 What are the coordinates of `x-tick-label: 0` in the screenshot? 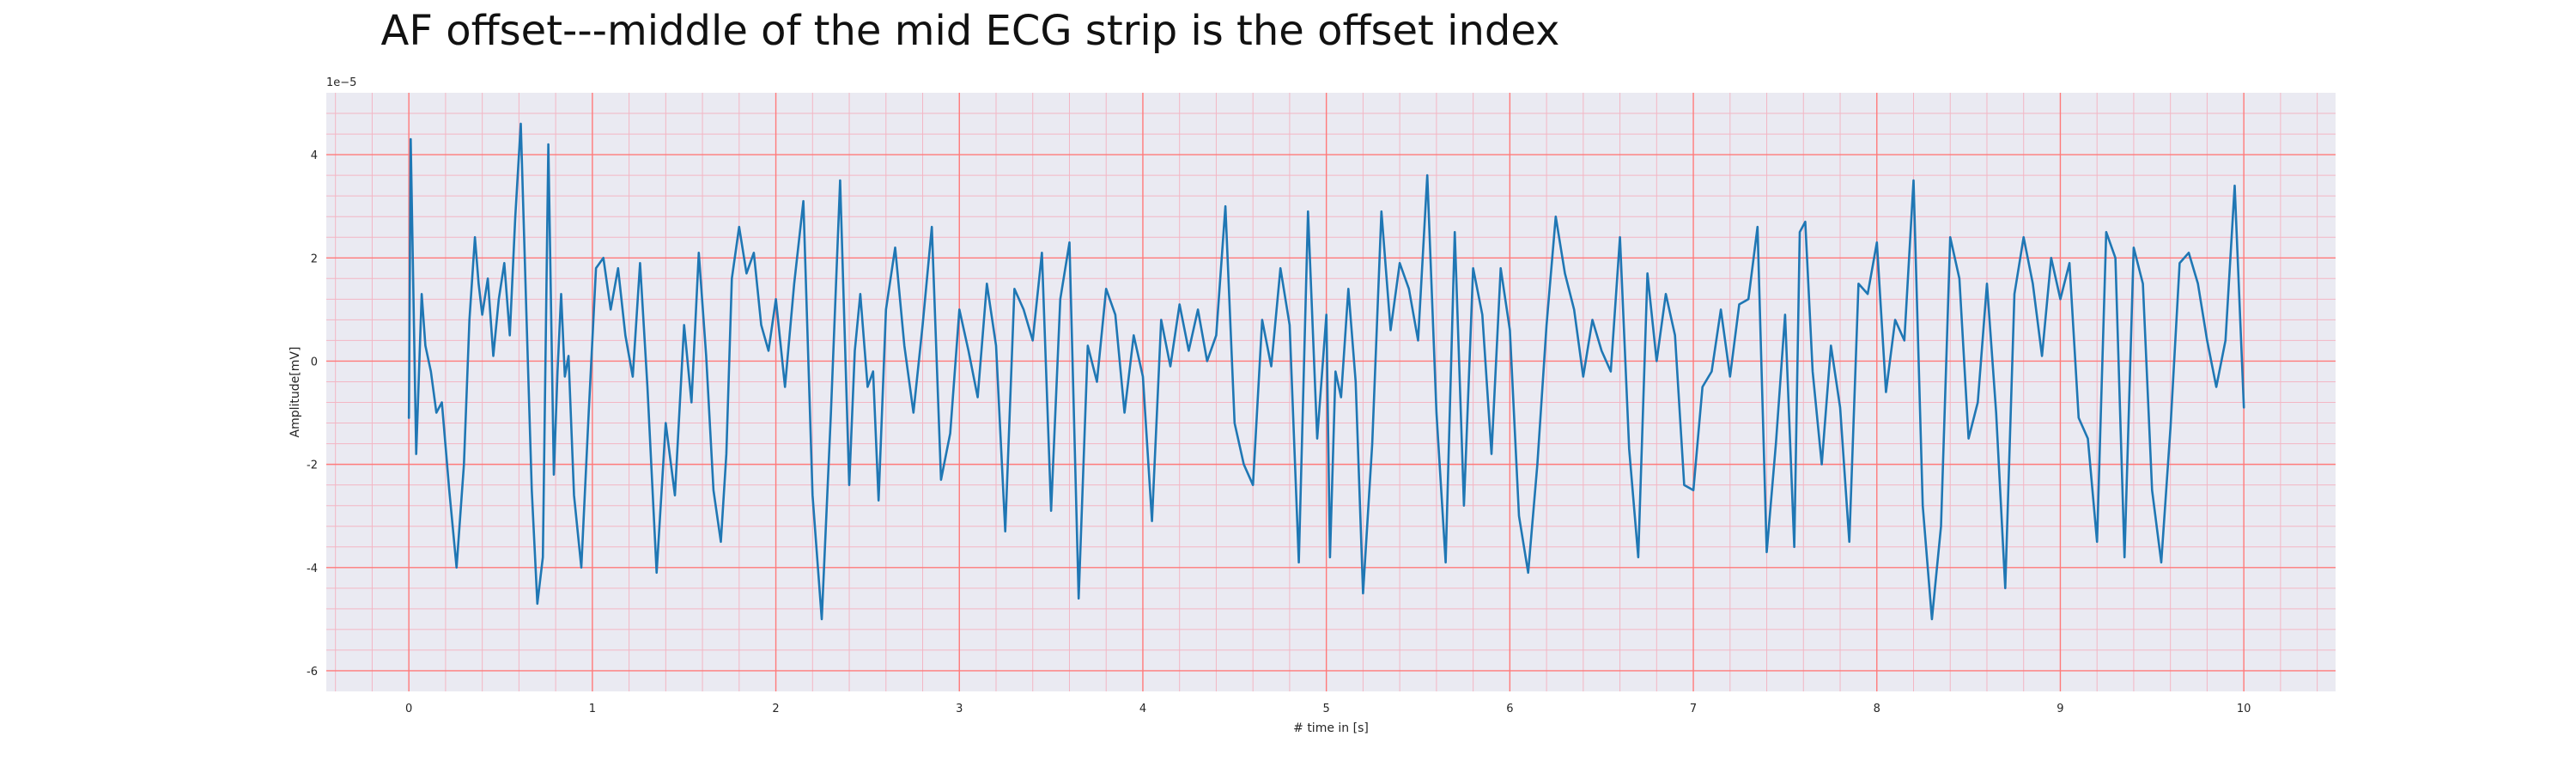 It's located at (409, 709).